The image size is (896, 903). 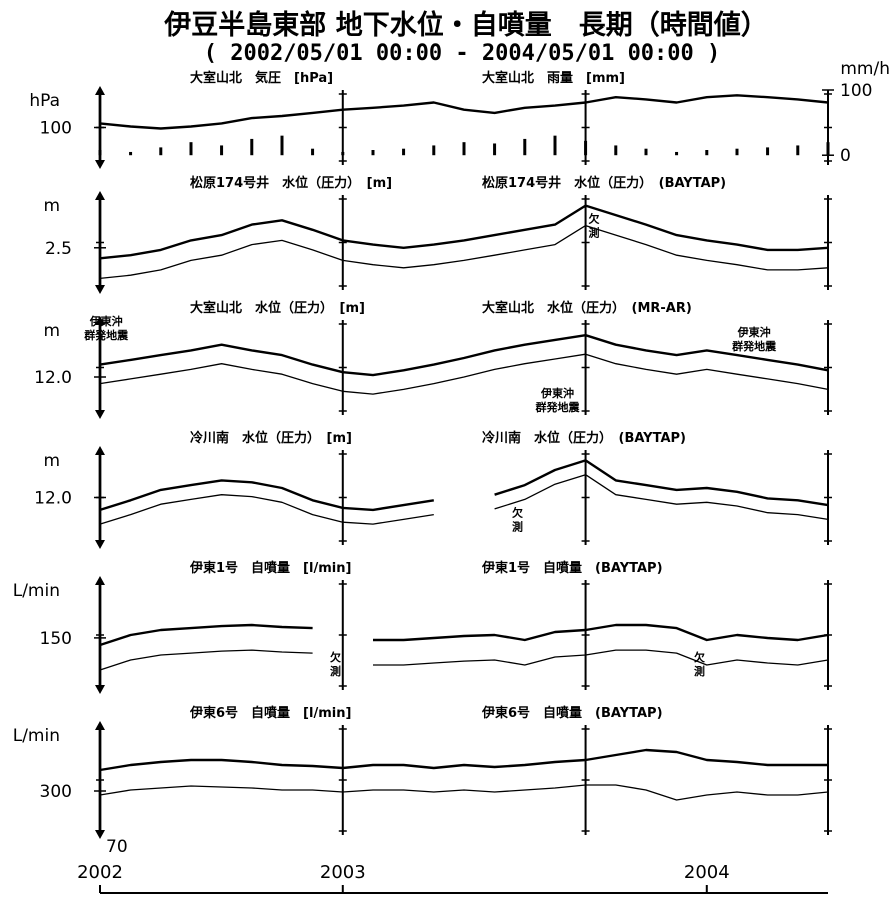 I want to click on y-unit-label: hPa, so click(x=44, y=101).